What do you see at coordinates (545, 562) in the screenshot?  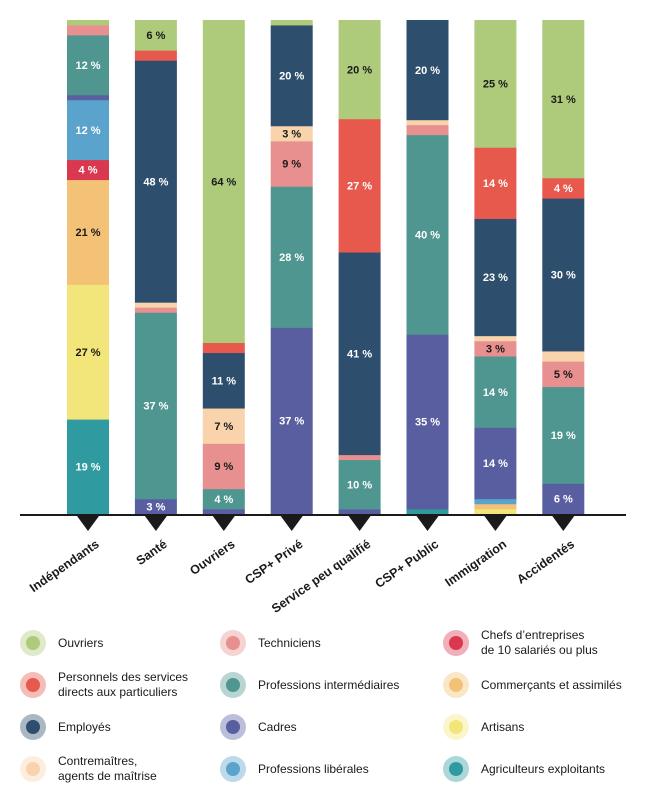 I see `category-label-accidentes: Accidentés` at bounding box center [545, 562].